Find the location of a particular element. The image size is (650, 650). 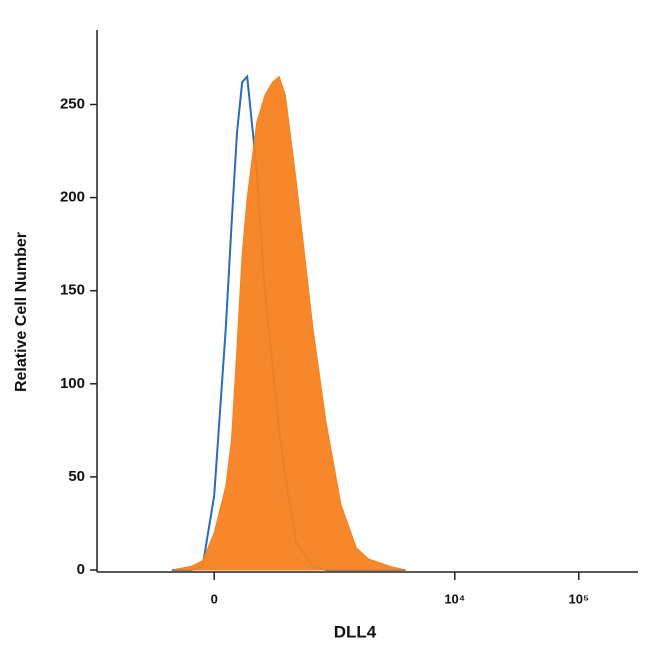

x-tick-label: 10⁵ is located at coordinates (579, 598).